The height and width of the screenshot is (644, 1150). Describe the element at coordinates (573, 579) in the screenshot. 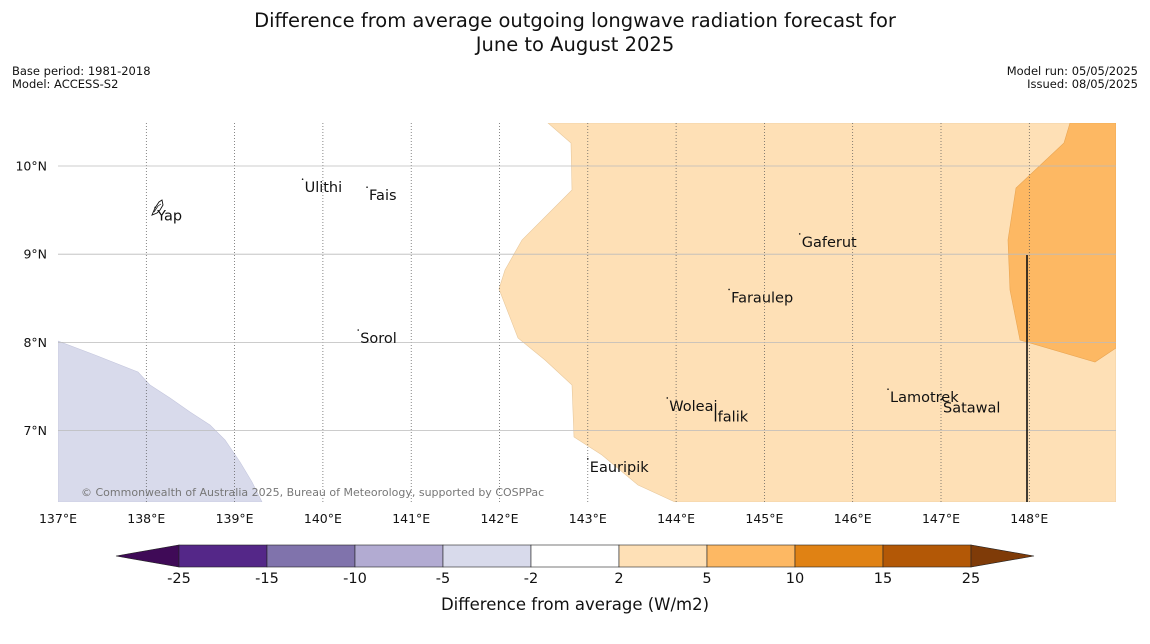

I see `colorbar-tick-labels: -25 -15 -10 -5 -2 2 5 10 15 25` at that location.